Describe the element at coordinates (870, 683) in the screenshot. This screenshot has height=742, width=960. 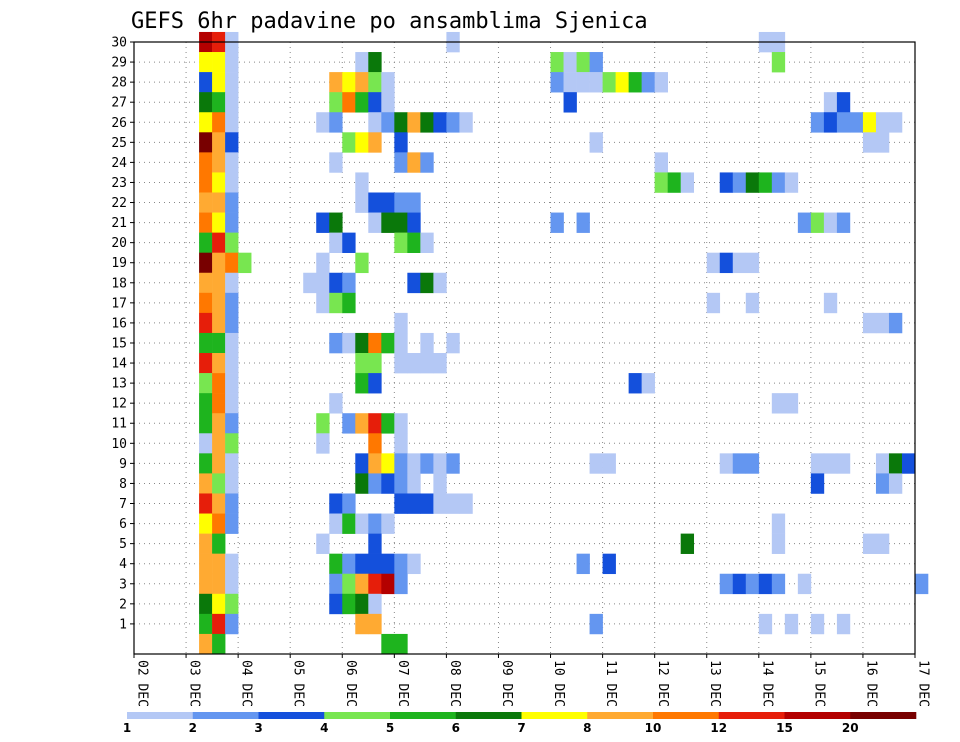
I see `x-tick-label: 16 DEC` at that location.